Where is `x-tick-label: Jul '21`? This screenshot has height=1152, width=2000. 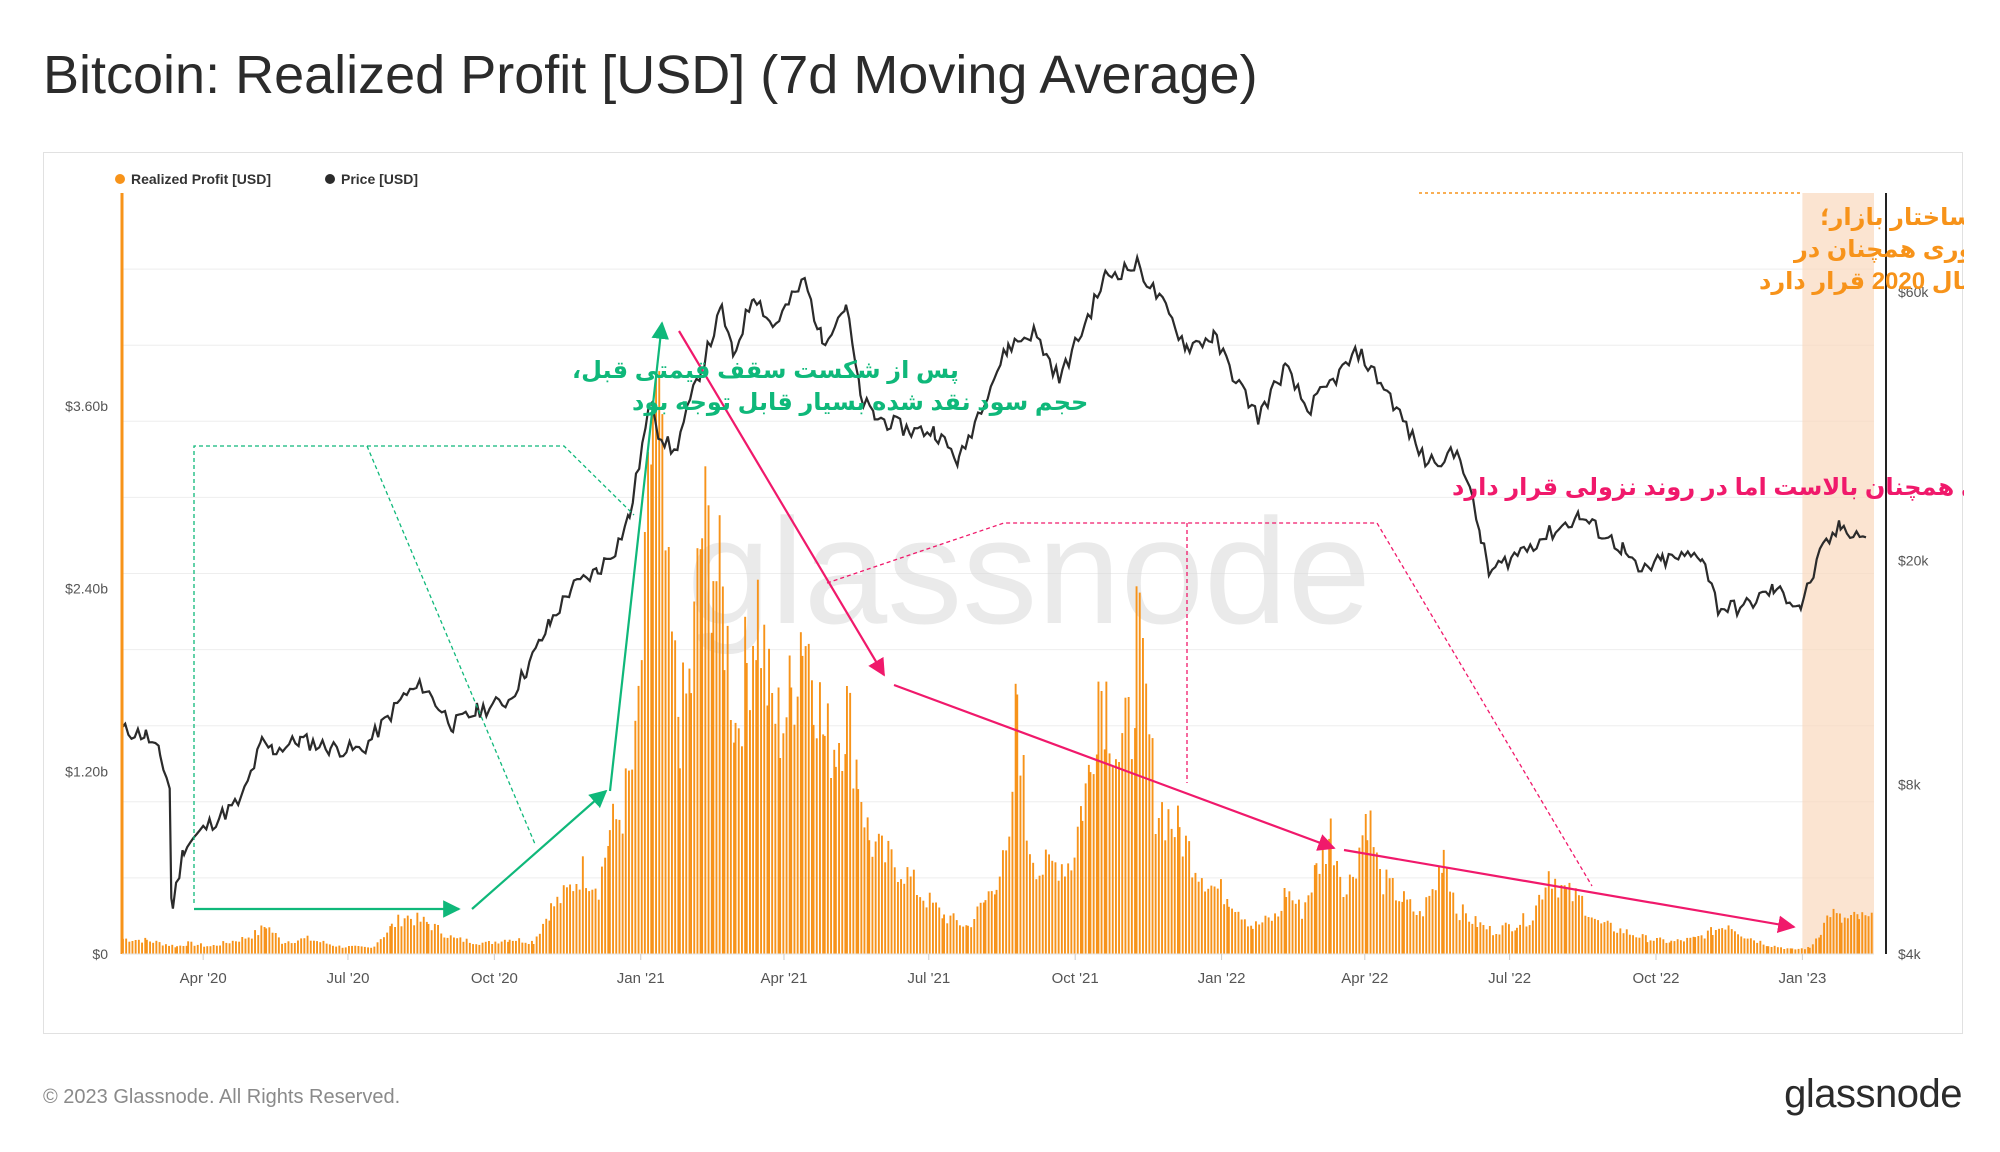 x-tick-label: Jul '21 is located at coordinates (928, 978).